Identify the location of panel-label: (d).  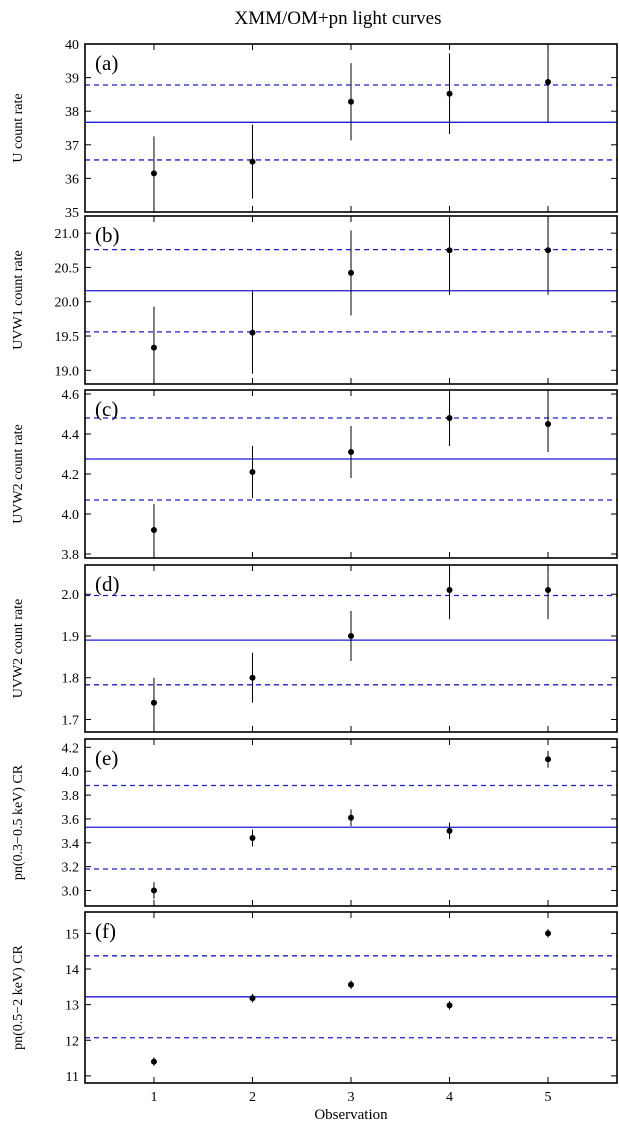
(107, 584).